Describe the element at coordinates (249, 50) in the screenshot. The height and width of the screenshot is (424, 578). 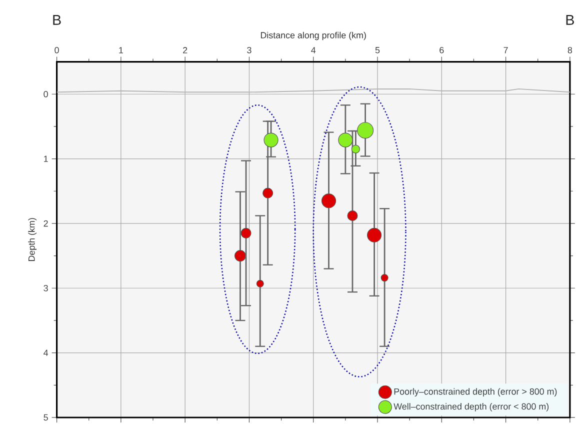
I see `x-tick-label: 3` at that location.